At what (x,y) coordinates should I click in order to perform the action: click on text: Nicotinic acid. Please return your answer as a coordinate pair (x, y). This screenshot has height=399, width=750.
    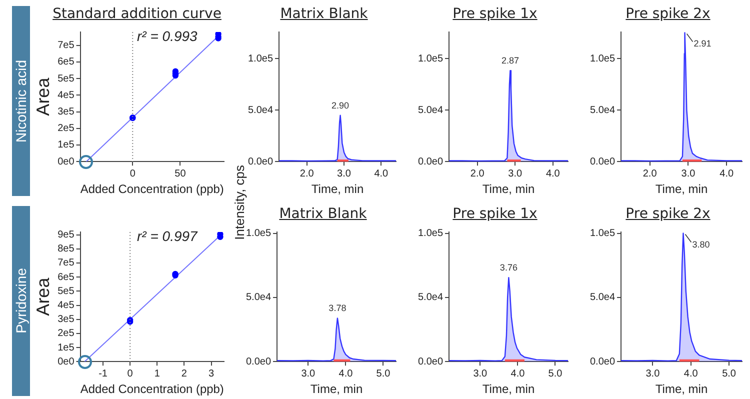
    Looking at the image, I should click on (21, 101).